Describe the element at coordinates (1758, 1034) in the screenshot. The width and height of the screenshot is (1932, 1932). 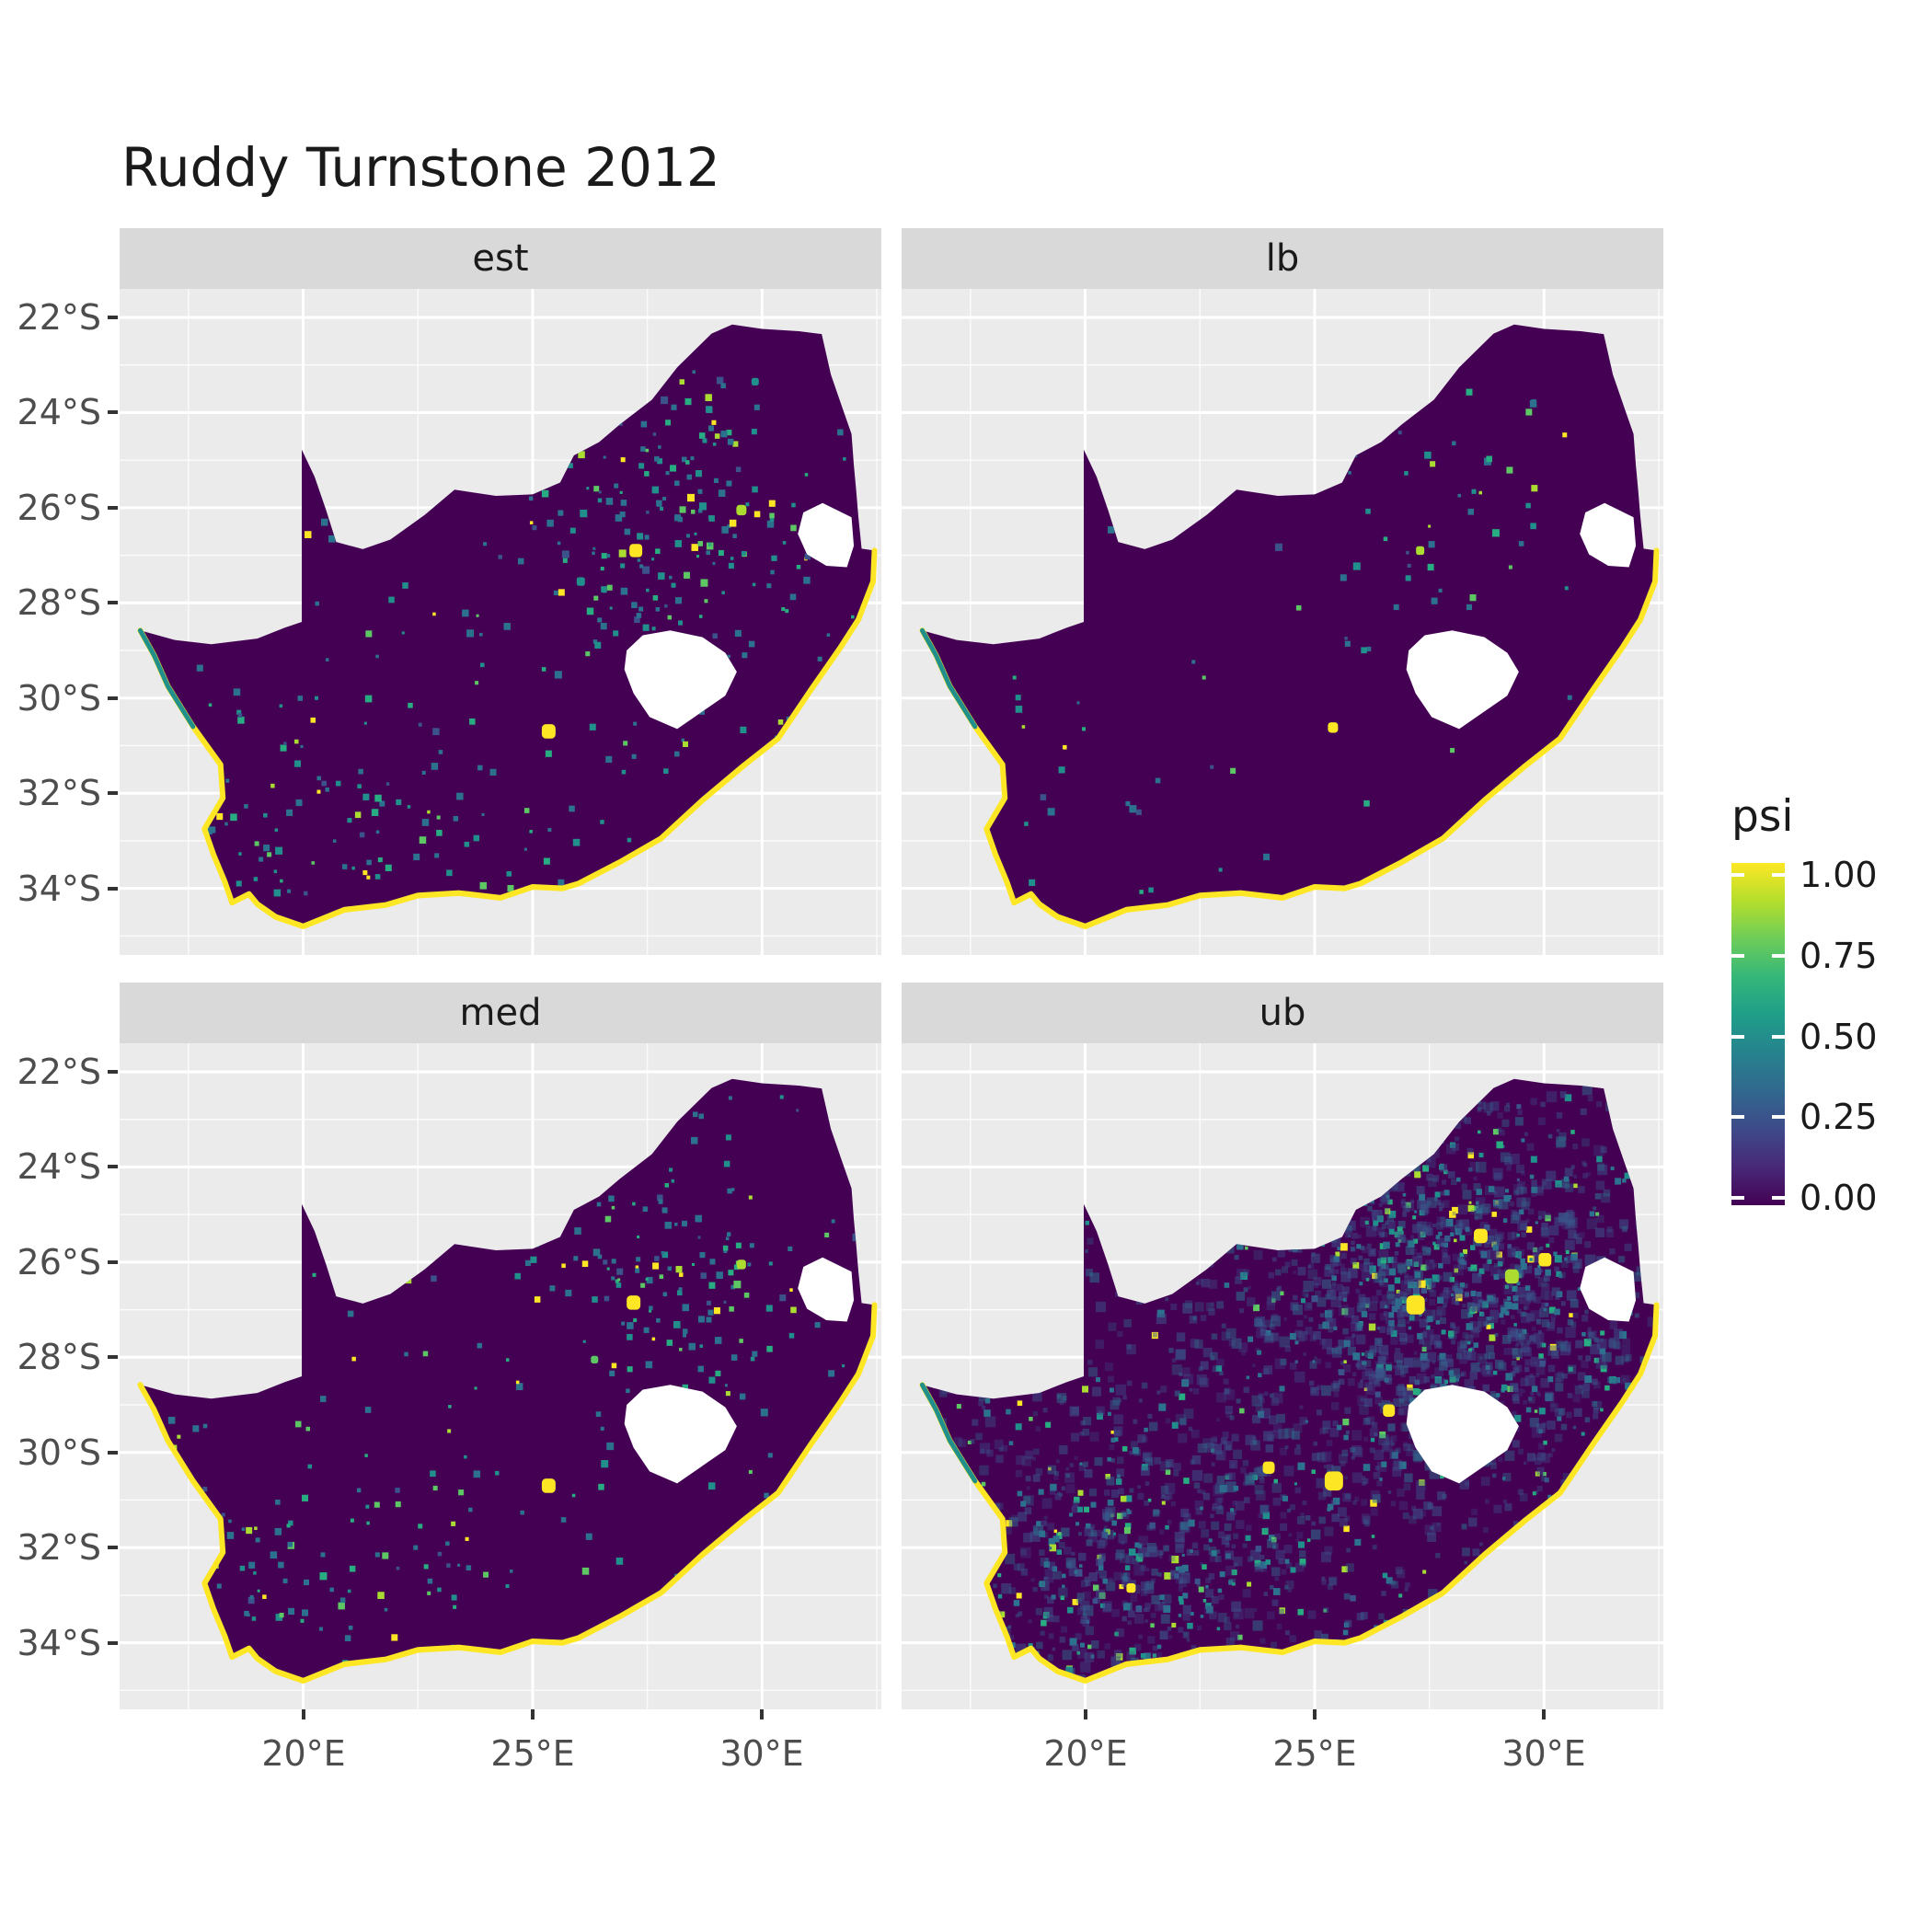
I see `legend-colorbar` at that location.